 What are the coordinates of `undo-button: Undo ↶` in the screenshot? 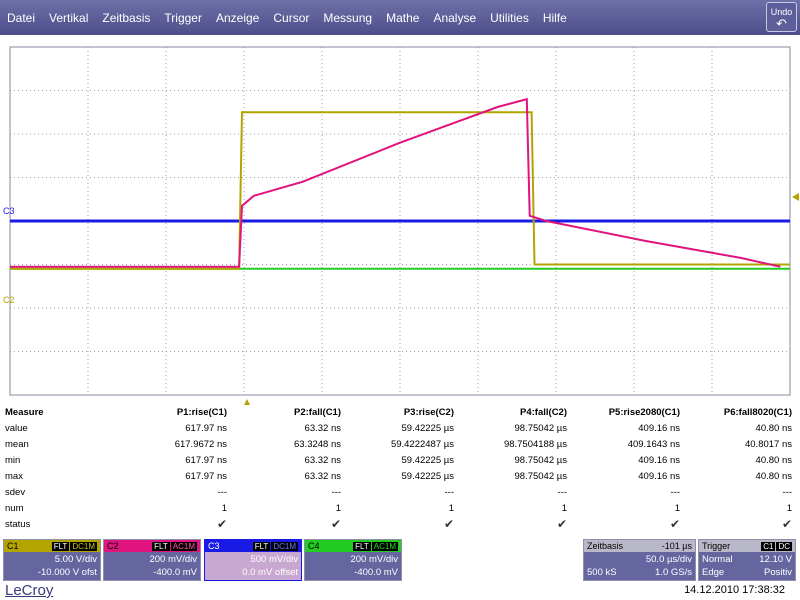 It's located at (781, 17).